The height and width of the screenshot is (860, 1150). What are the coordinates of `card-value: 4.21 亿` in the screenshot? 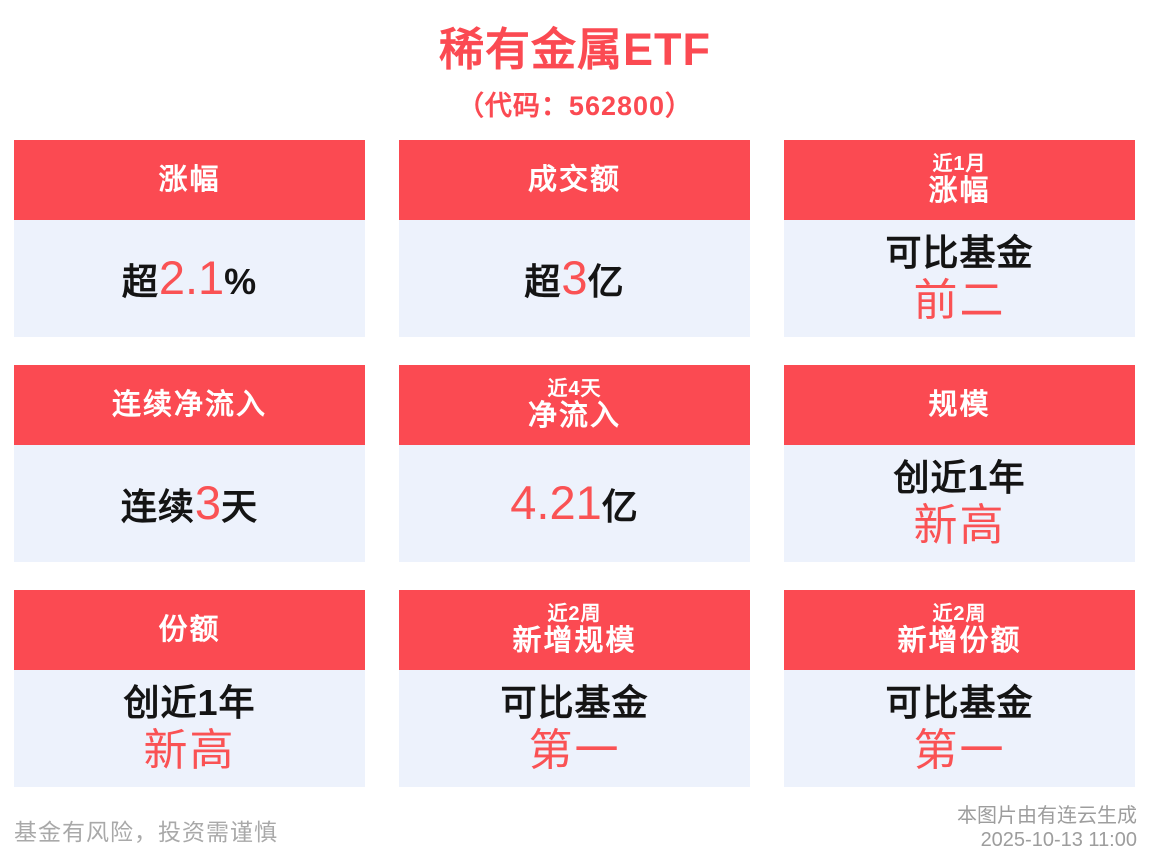 It's located at (574, 503).